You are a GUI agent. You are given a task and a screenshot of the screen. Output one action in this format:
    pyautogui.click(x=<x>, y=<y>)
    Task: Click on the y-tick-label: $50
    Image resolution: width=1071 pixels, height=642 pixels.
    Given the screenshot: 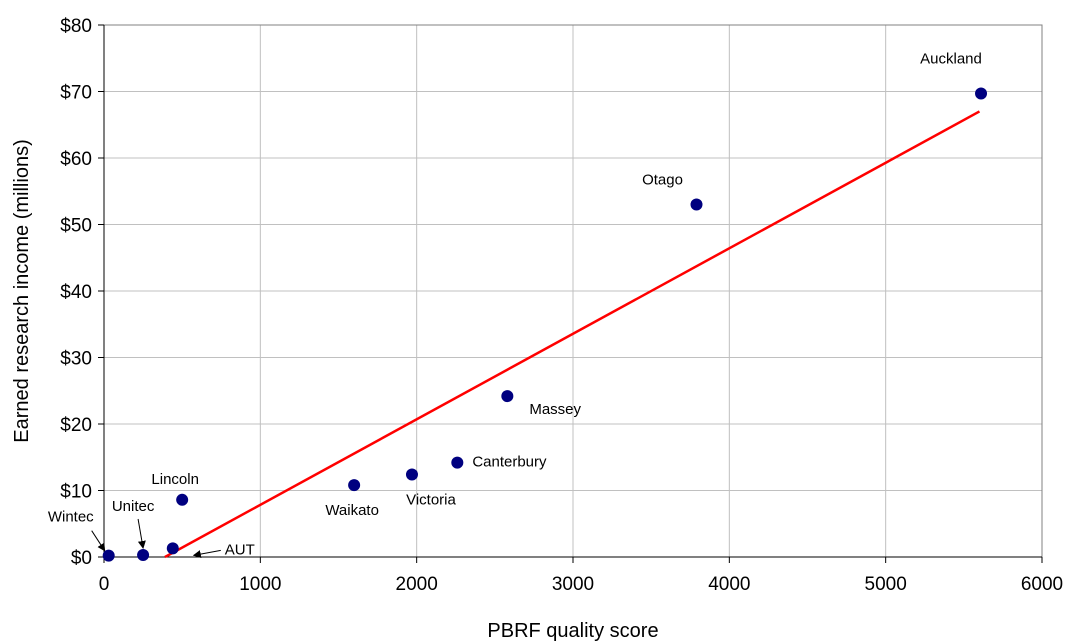 What is the action you would take?
    pyautogui.click(x=76, y=226)
    